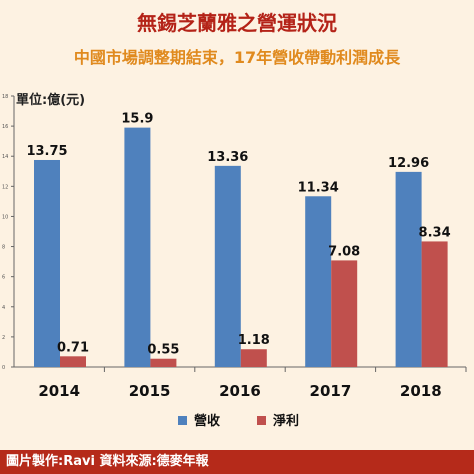 The image size is (474, 474). I want to click on y-tick-label: 8, so click(3, 248).